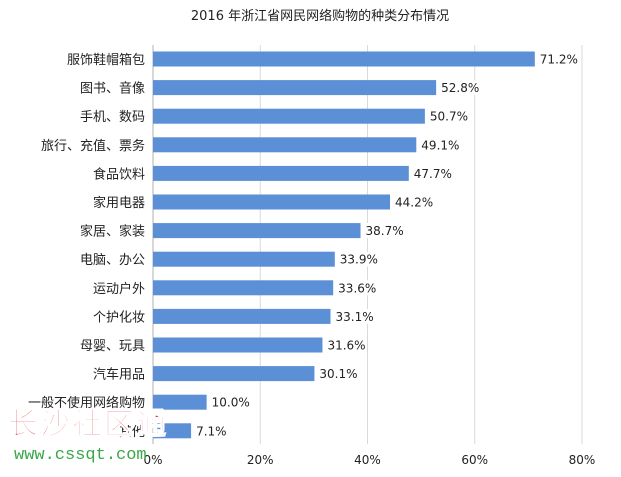  I want to click on value-label: 31.6%, so click(346, 346).